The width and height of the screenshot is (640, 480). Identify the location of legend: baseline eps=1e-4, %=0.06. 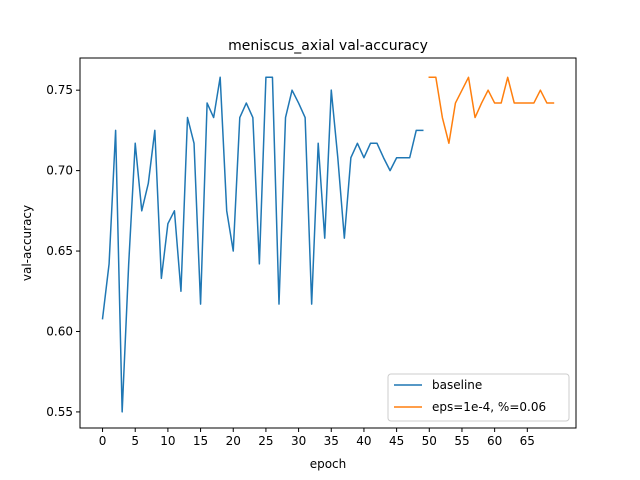
(478, 397).